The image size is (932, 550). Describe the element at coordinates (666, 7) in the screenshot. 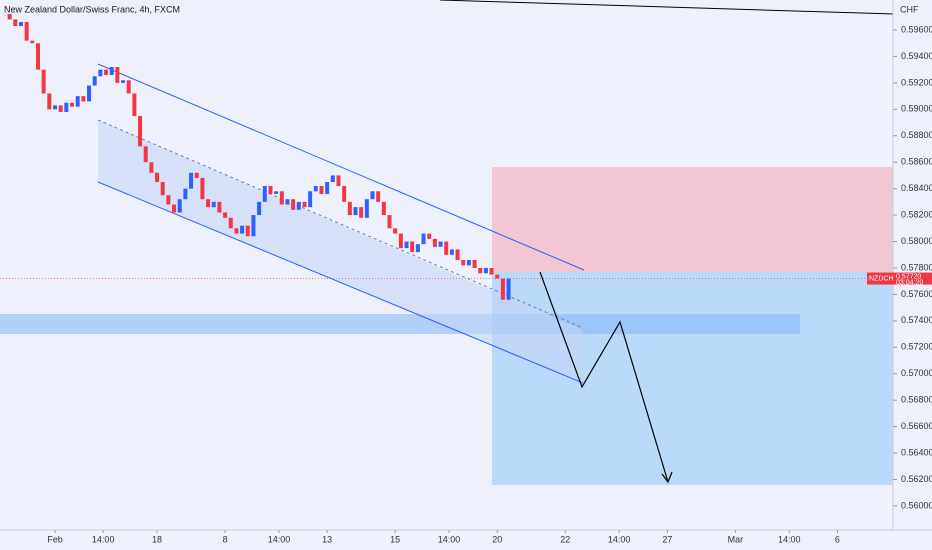

I see `trend-line` at that location.